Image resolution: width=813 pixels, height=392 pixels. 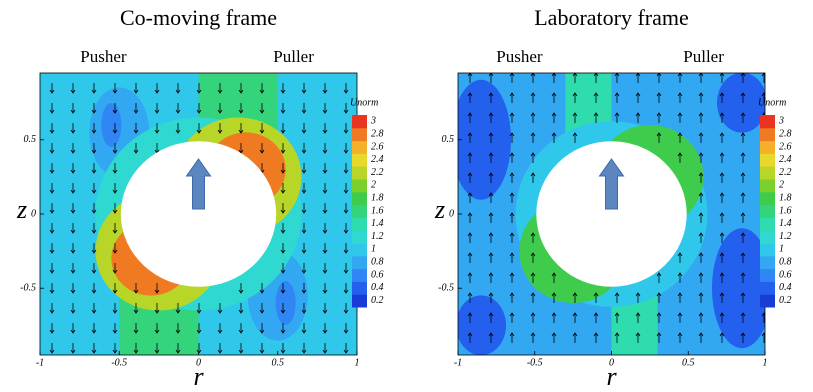 What do you see at coordinates (377, 197) in the screenshot?
I see `colorbar-tick-label: 1.8` at bounding box center [377, 197].